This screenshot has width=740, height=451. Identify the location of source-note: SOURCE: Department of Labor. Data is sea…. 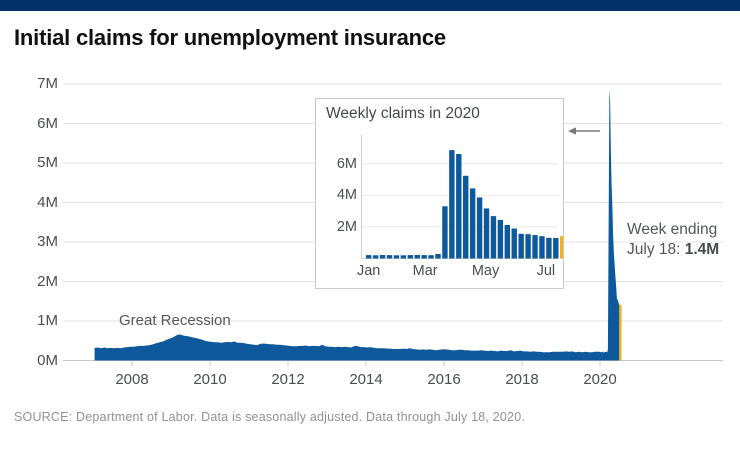
(270, 417).